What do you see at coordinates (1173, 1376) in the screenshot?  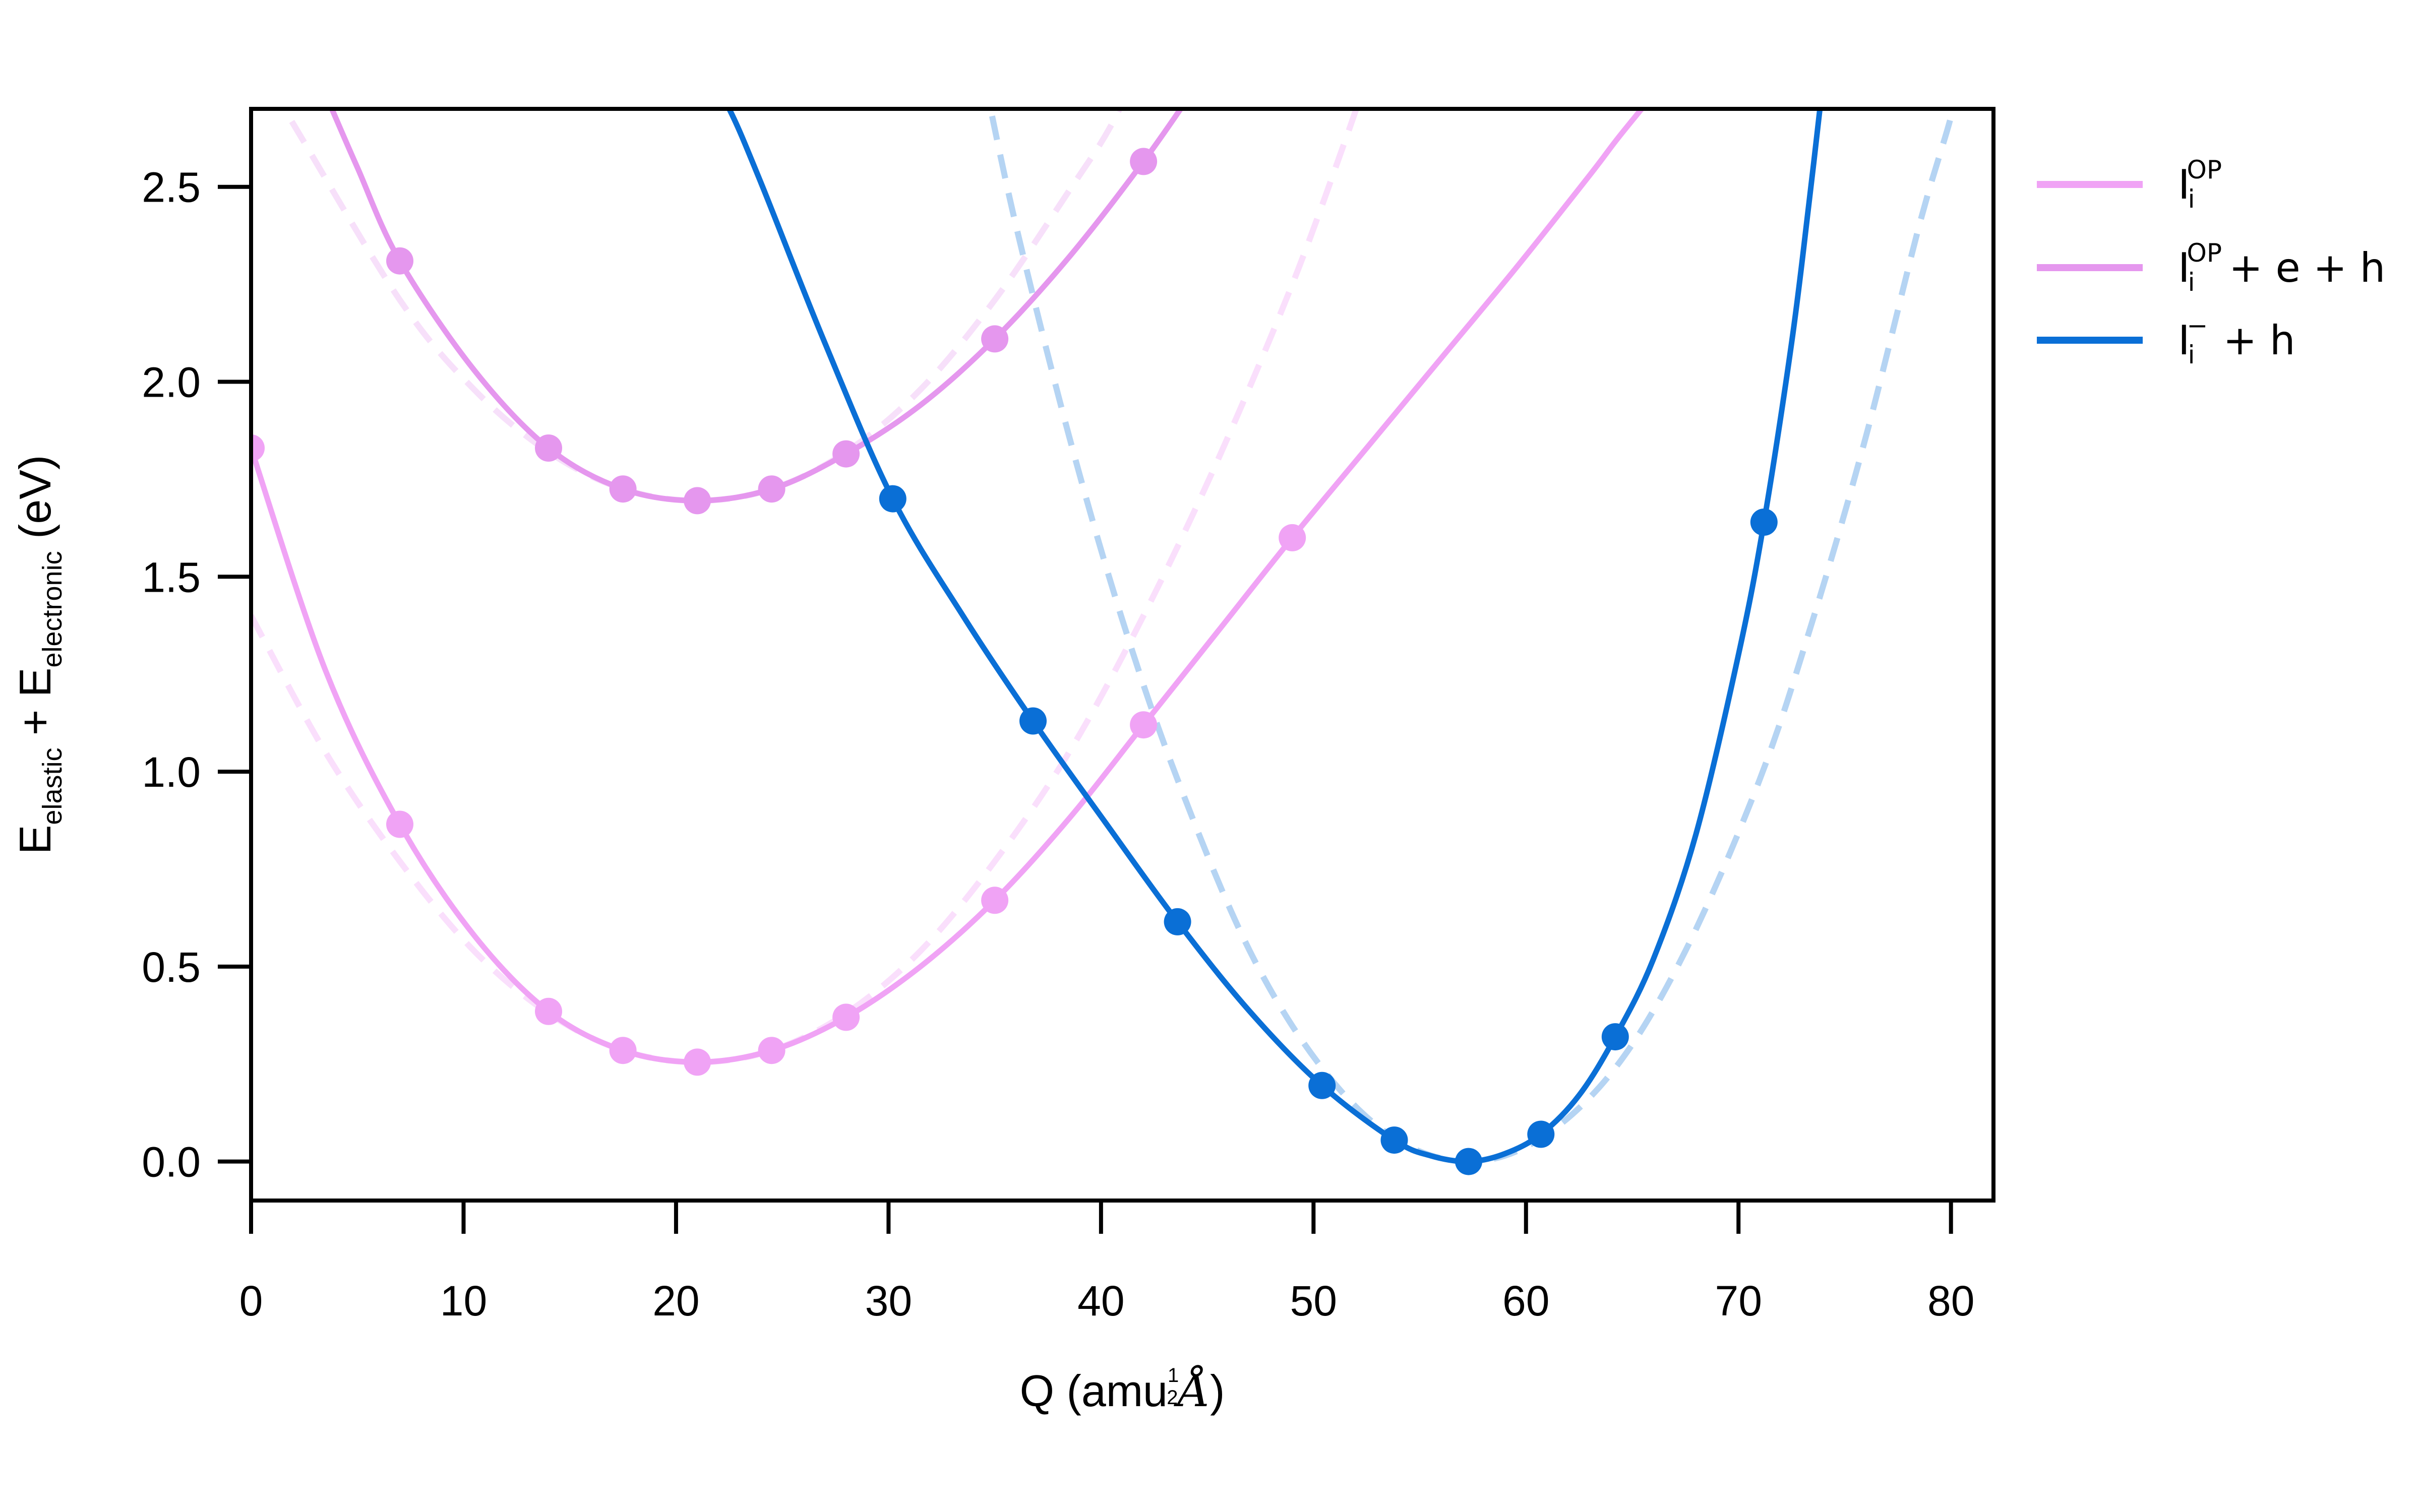 I see `x-axis-label-power-num: 1` at bounding box center [1173, 1376].